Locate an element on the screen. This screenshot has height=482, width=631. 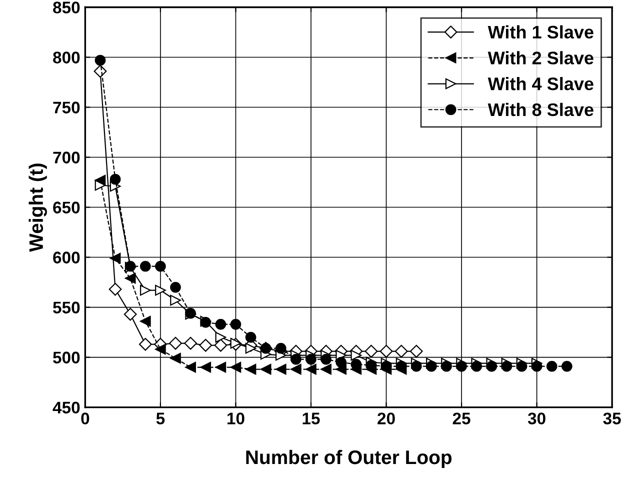
x-axis-title: Number of Outer Loop is located at coordinates (349, 459).